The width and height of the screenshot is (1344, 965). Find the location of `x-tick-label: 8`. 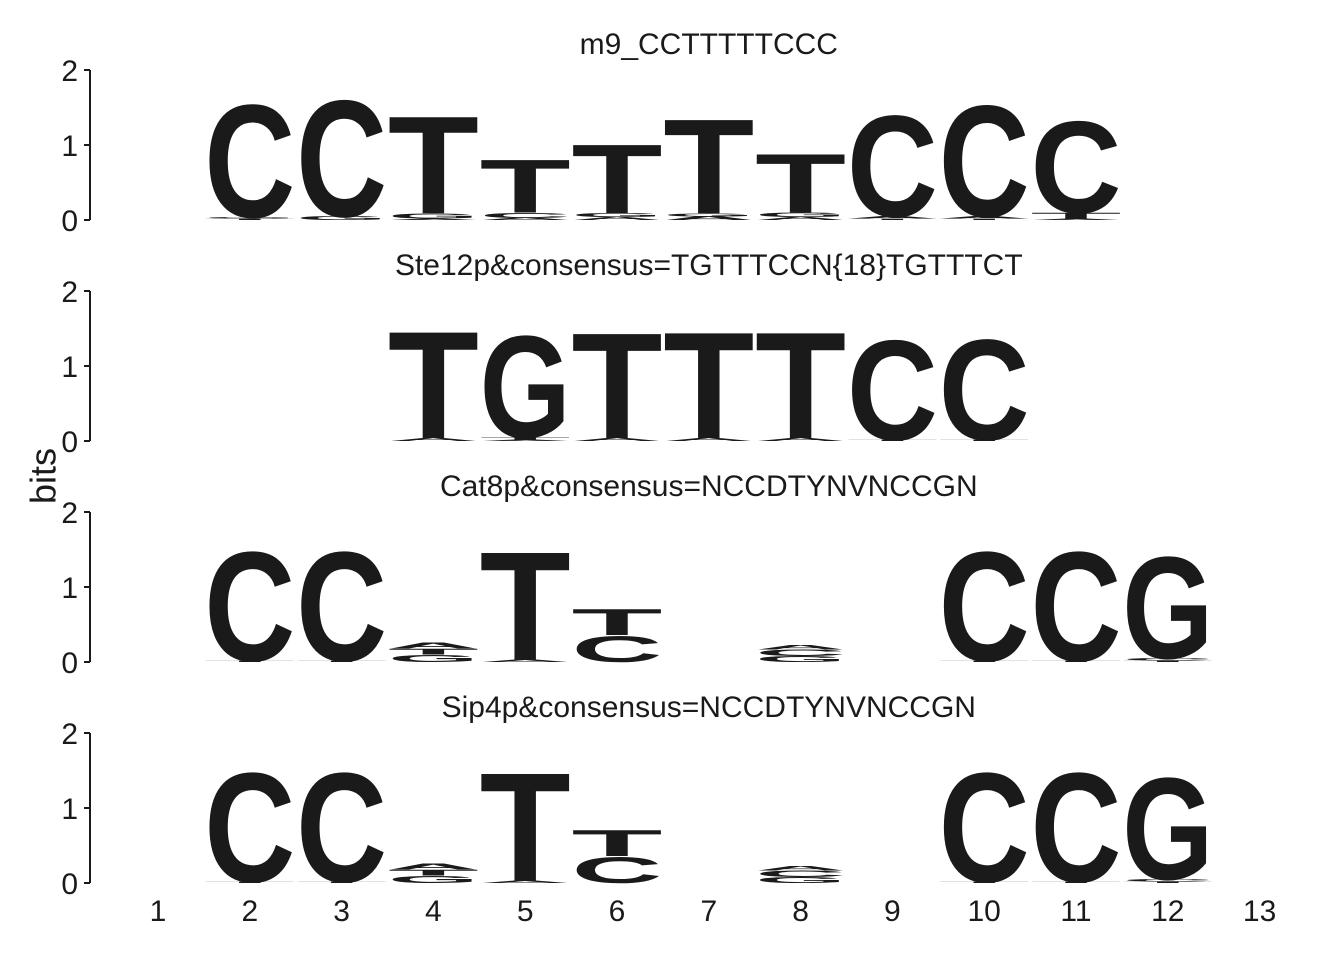

x-tick-label: 8 is located at coordinates (800, 911).